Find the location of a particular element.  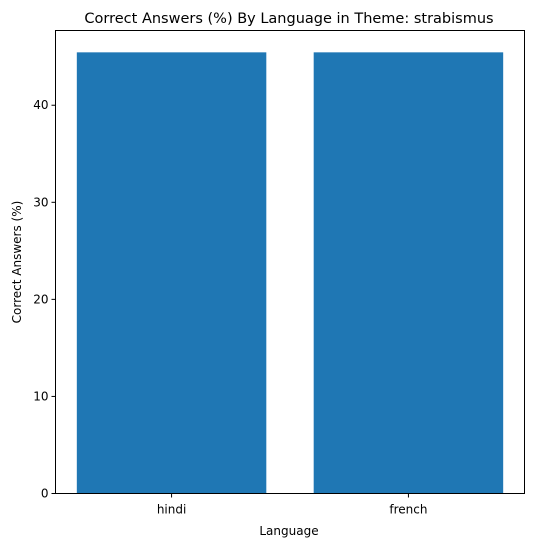

y-tick-label-10: 10 is located at coordinates (40, 396).